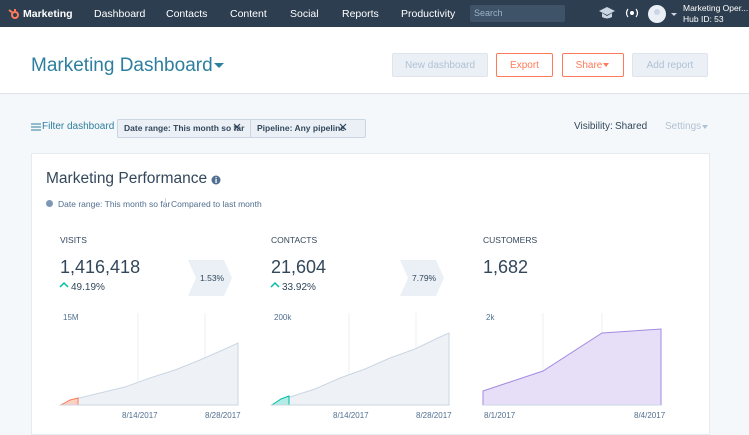  Describe the element at coordinates (593, 126) in the screenshot. I see `visibility-label: Visibility:` at that location.